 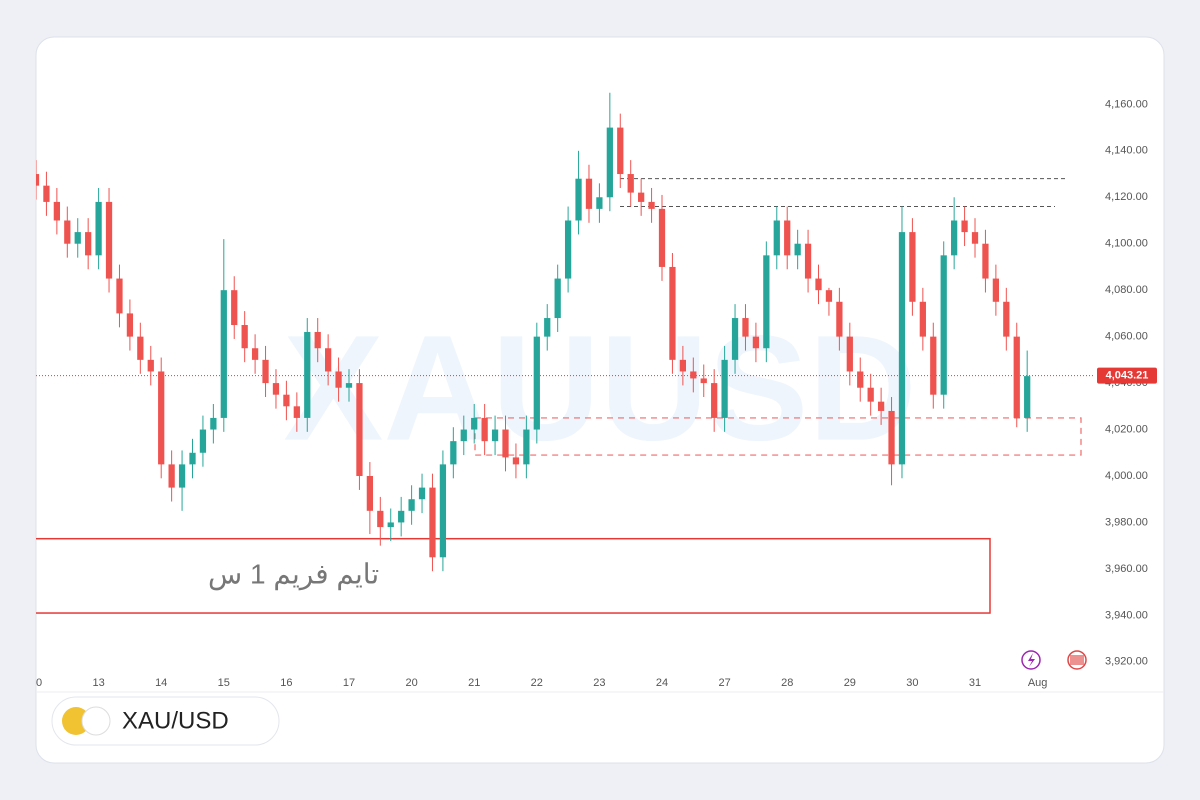 What do you see at coordinates (175, 720) in the screenshot?
I see `symbol: XAU/USD` at bounding box center [175, 720].